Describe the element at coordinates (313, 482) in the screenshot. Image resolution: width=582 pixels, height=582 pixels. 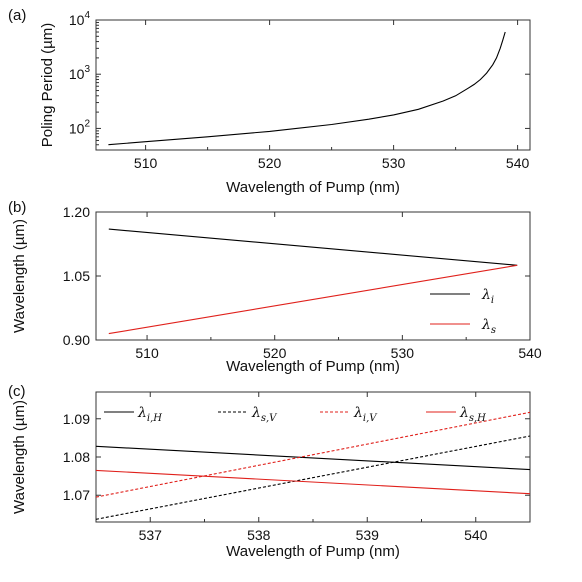
I see `series-line-s-h` at that location.